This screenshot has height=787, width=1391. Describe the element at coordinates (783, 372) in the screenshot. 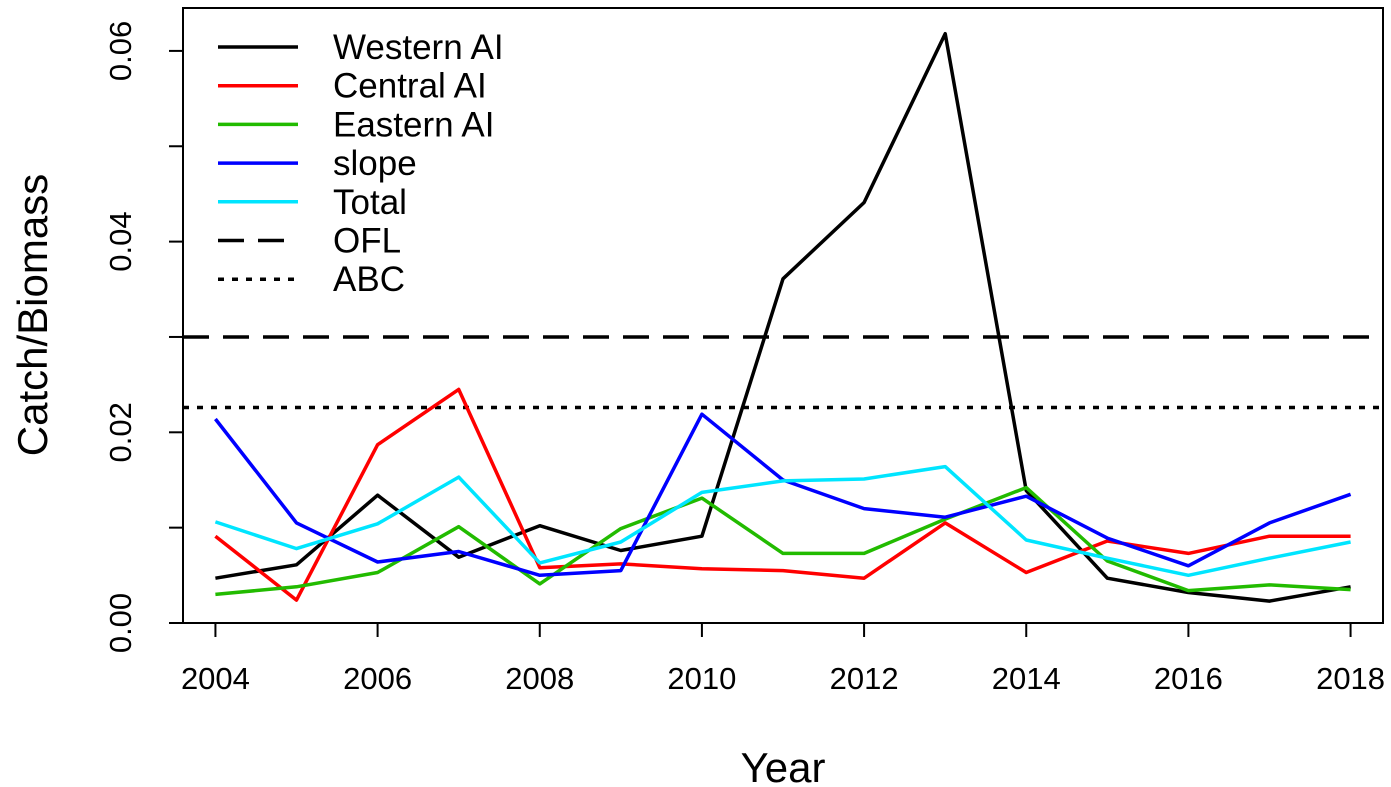

I see `reference-lines` at that location.